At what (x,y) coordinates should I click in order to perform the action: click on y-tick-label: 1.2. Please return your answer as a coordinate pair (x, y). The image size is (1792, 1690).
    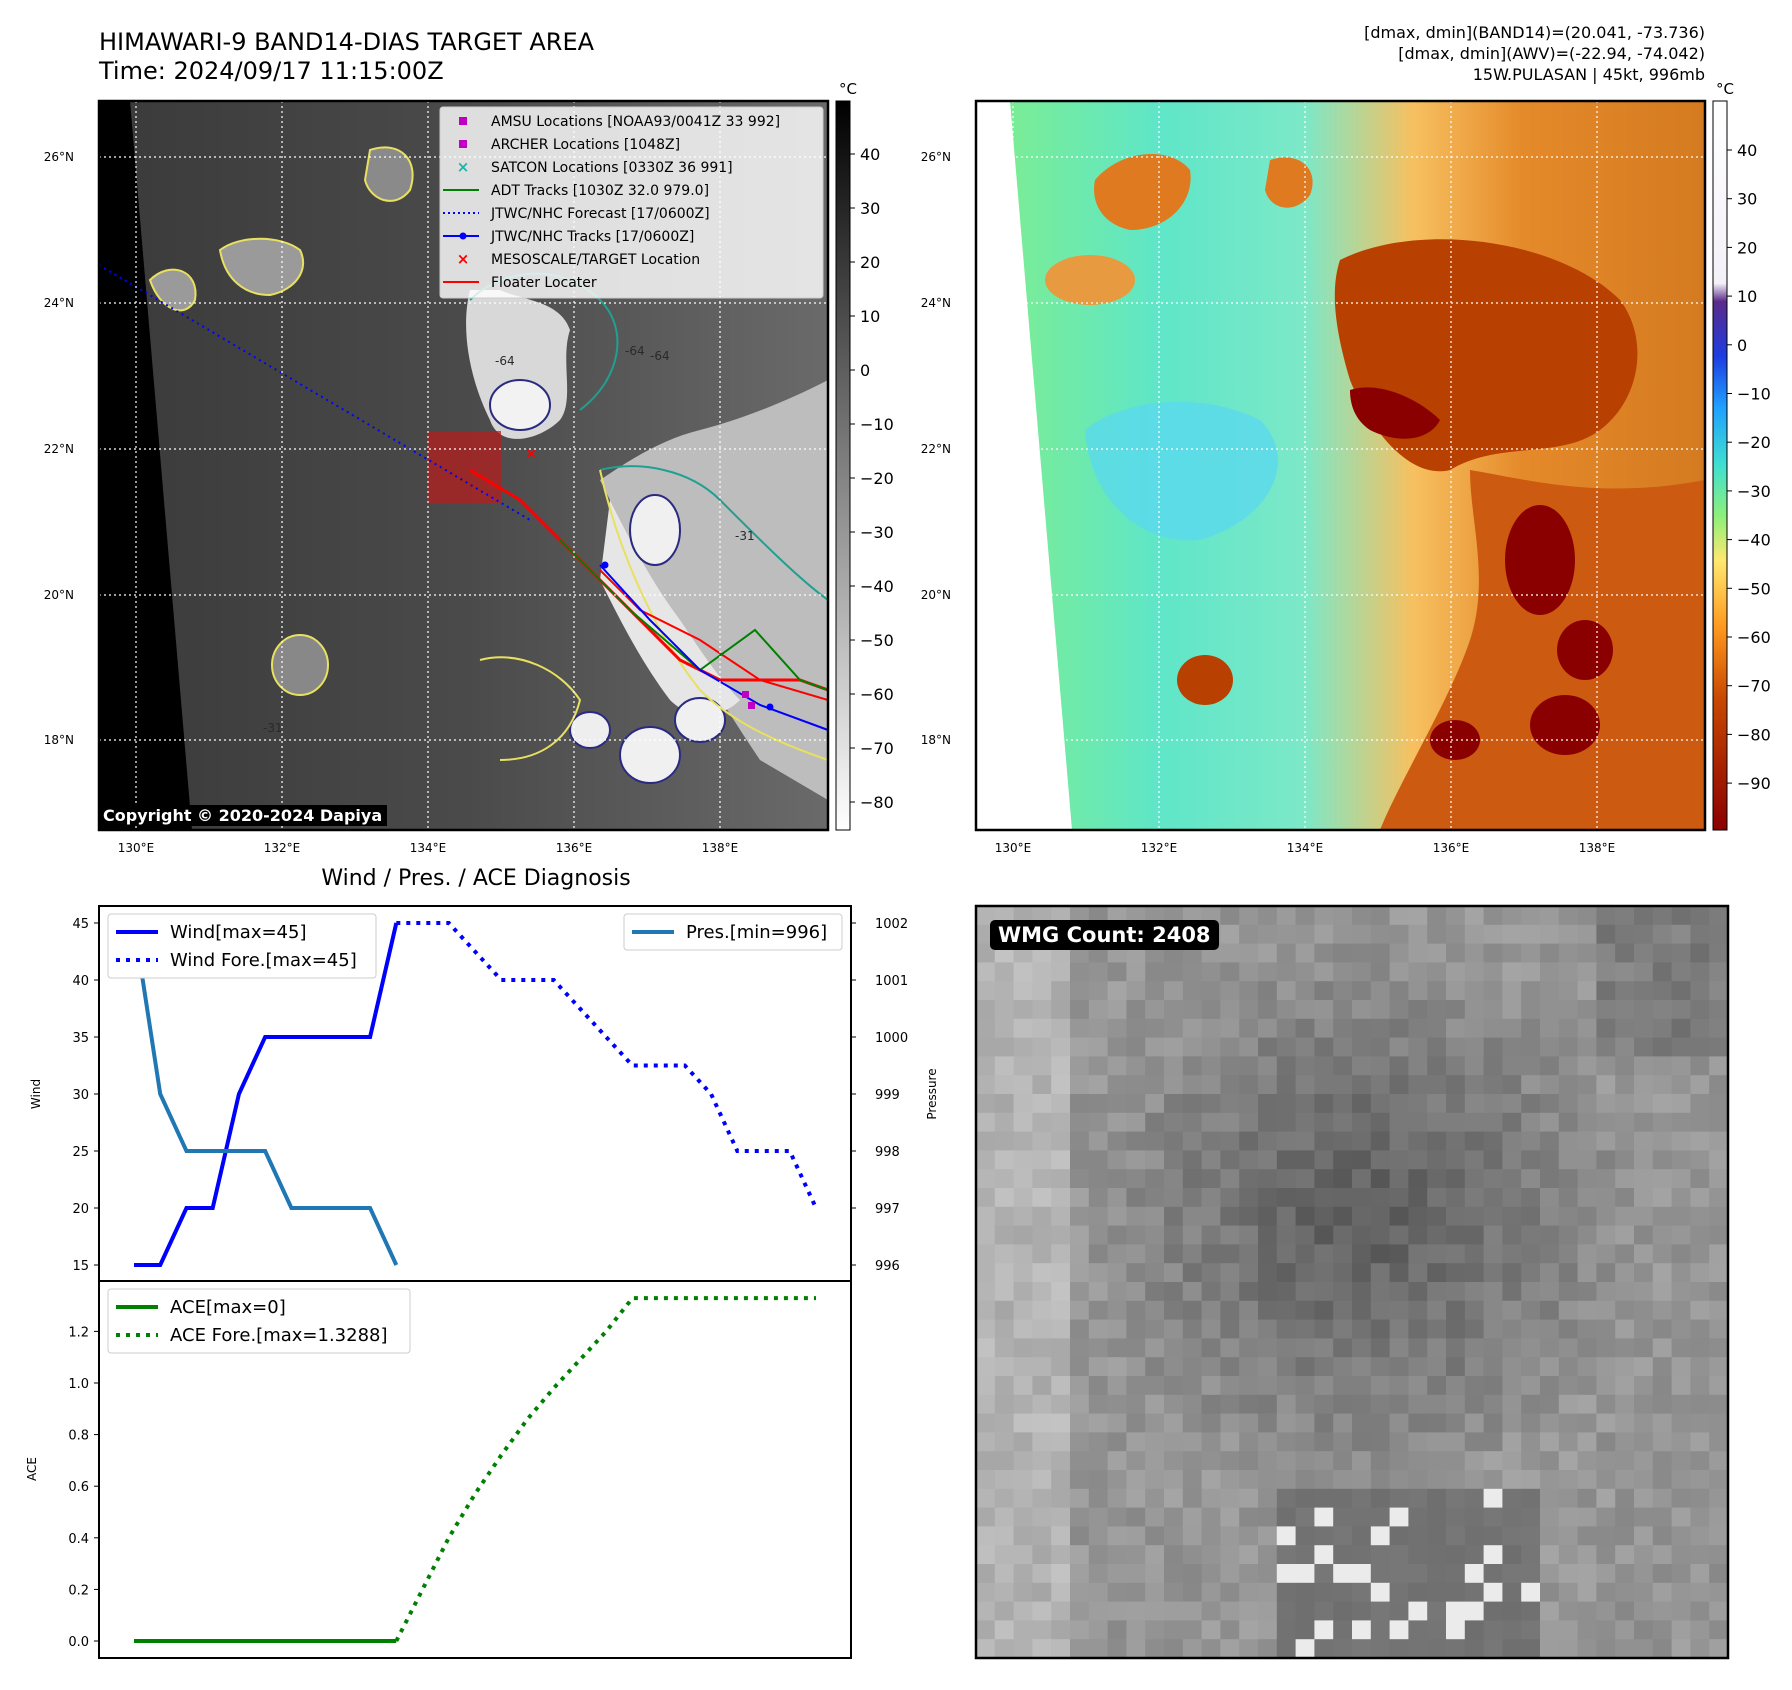
    Looking at the image, I should click on (78, 1332).